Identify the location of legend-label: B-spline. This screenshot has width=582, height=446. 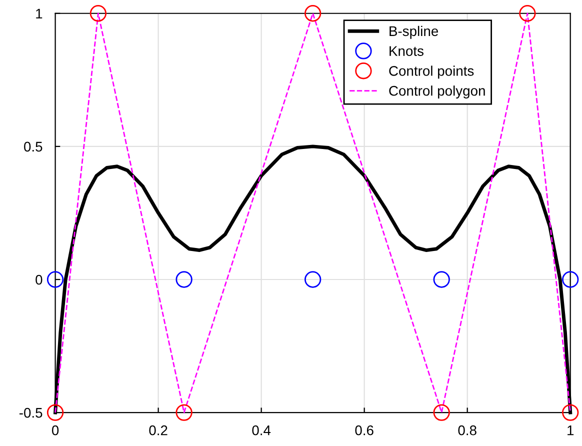
(414, 32).